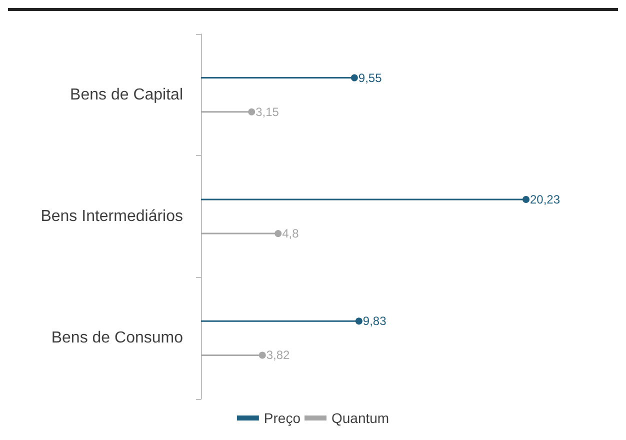 The height and width of the screenshot is (440, 626). I want to click on data-label: 9,55, so click(370, 77).